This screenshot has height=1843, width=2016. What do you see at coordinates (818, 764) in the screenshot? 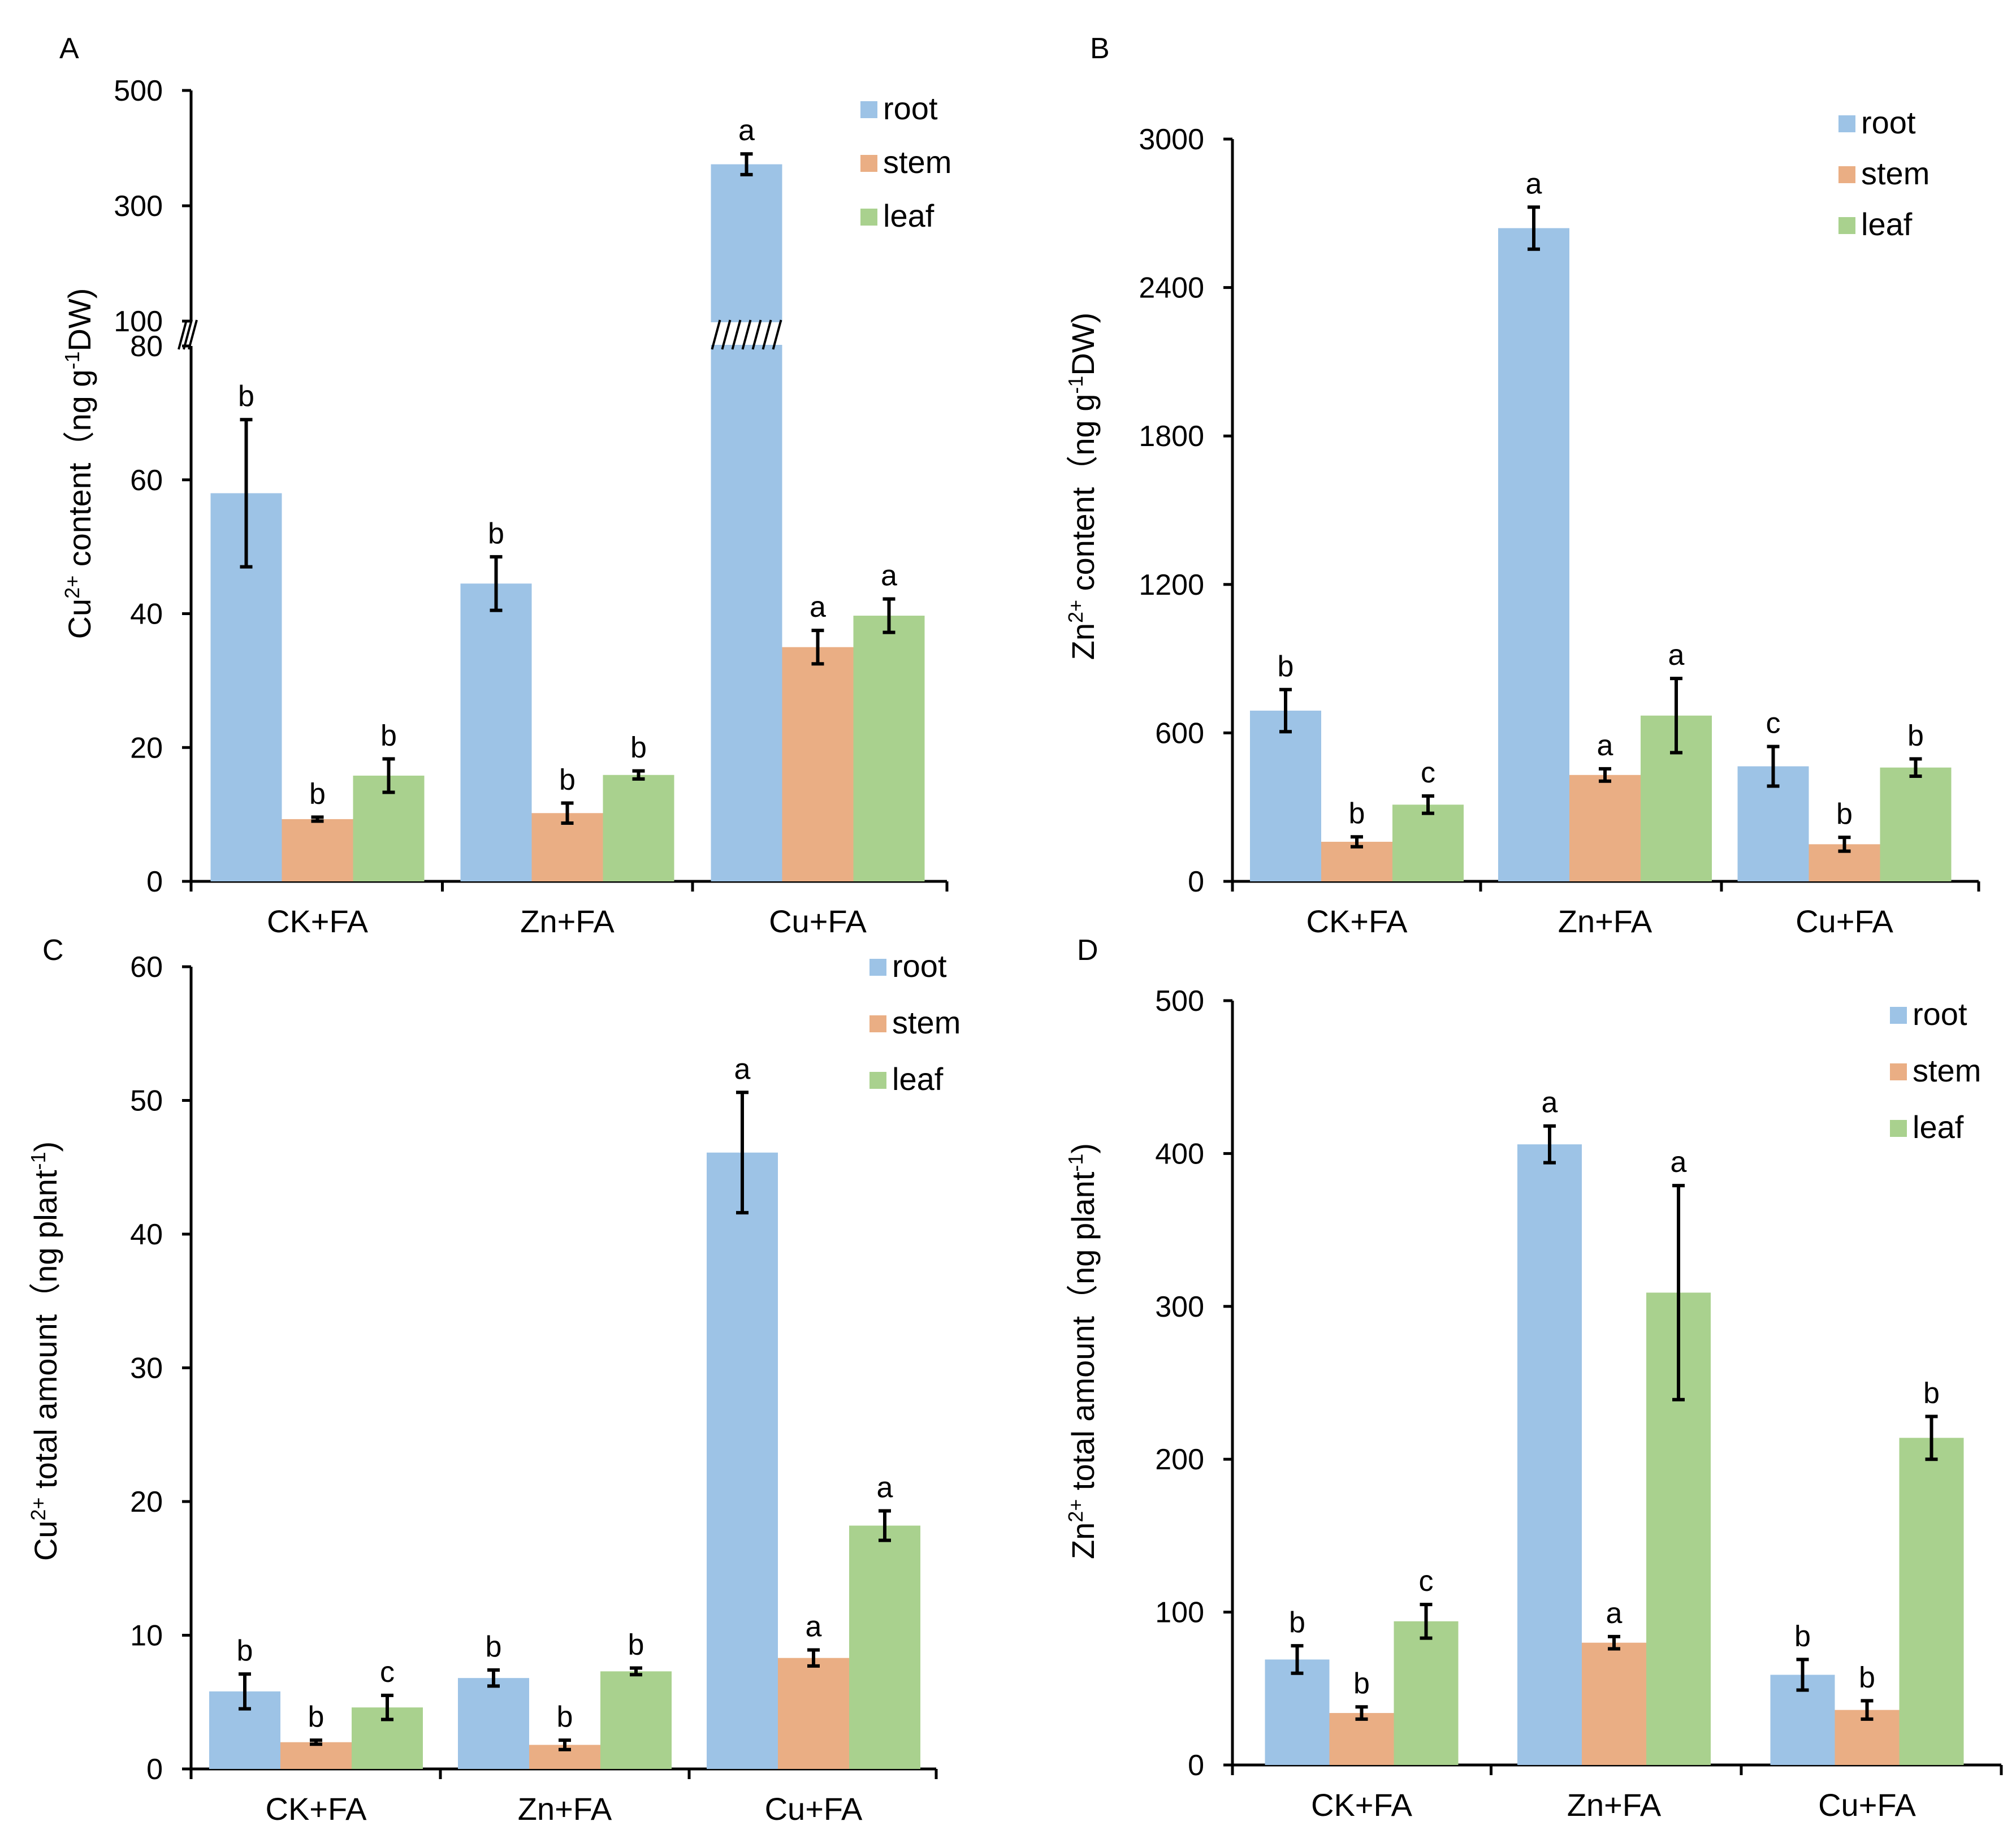
I see `bar-stem-cu-fa` at bounding box center [818, 764].